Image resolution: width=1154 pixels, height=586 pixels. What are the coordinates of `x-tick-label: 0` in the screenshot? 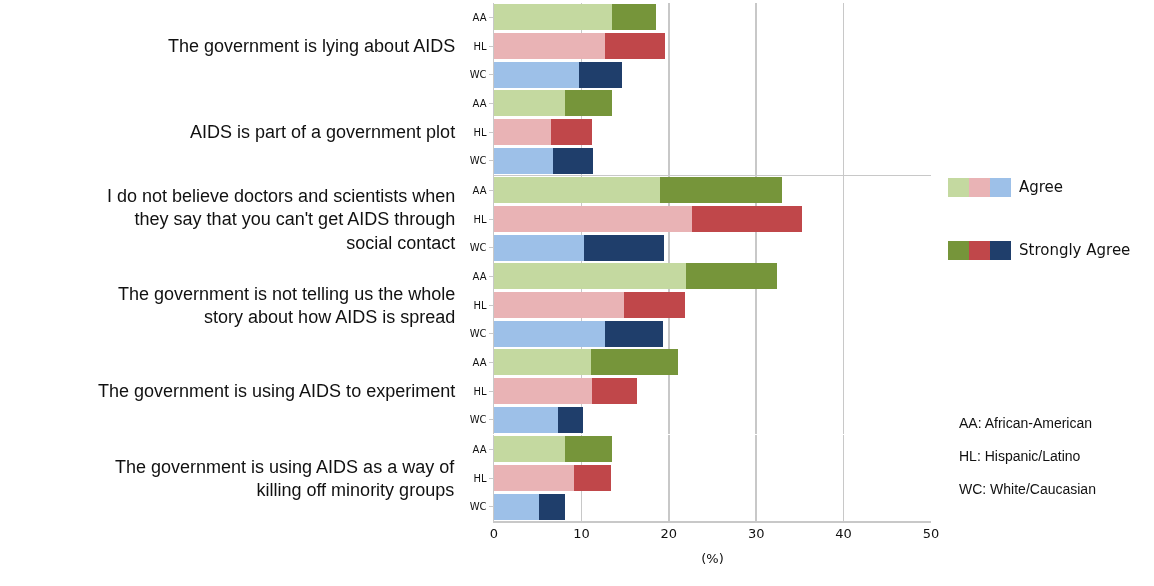 It's located at (494, 533).